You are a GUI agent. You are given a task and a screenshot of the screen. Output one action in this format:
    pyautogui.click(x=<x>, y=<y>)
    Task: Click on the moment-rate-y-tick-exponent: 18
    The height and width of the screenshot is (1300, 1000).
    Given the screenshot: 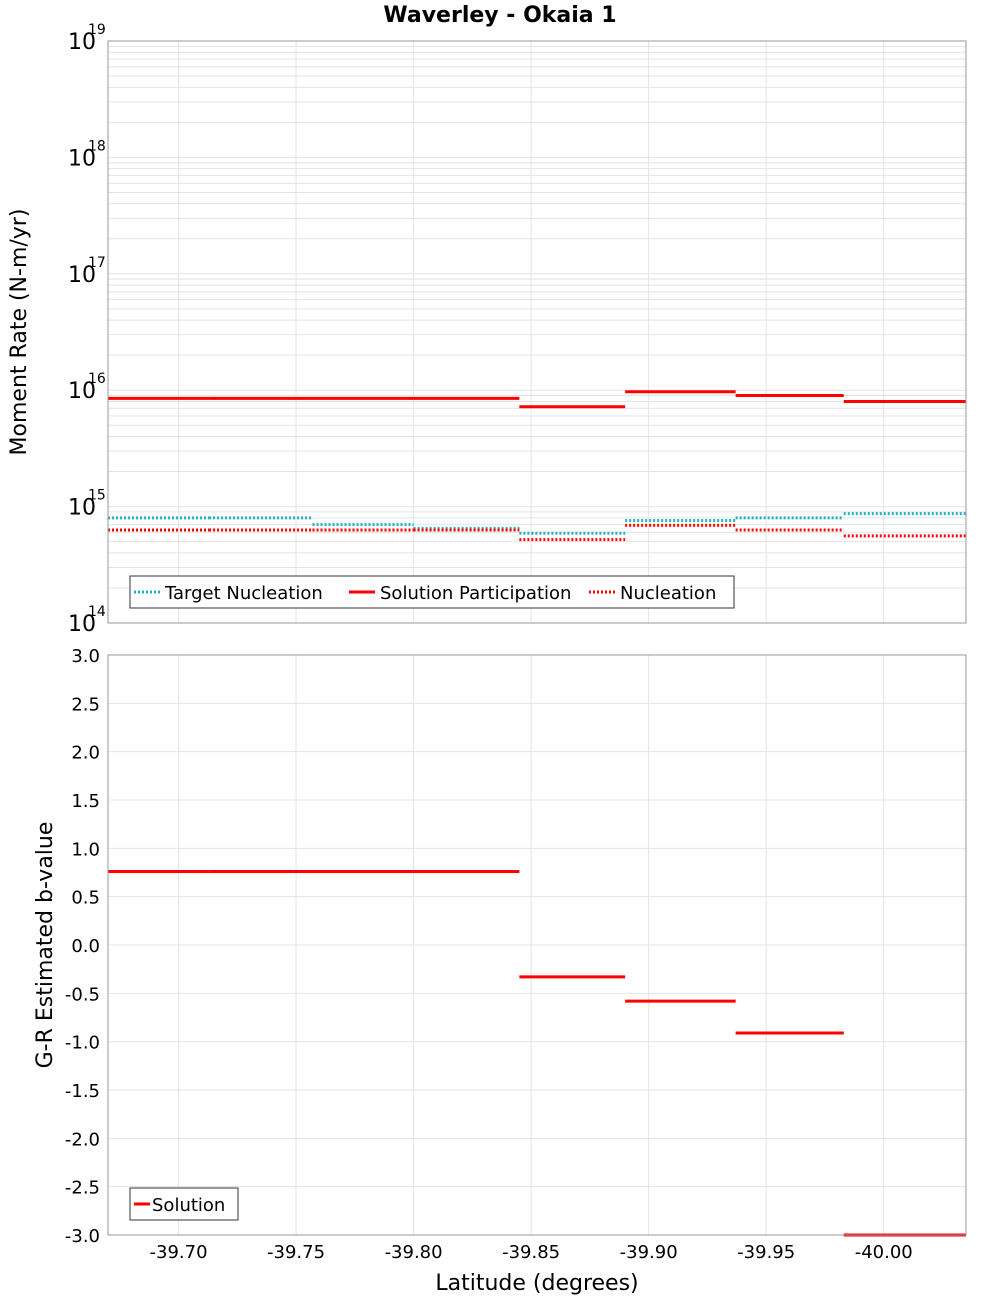 What is the action you would take?
    pyautogui.click(x=97, y=146)
    